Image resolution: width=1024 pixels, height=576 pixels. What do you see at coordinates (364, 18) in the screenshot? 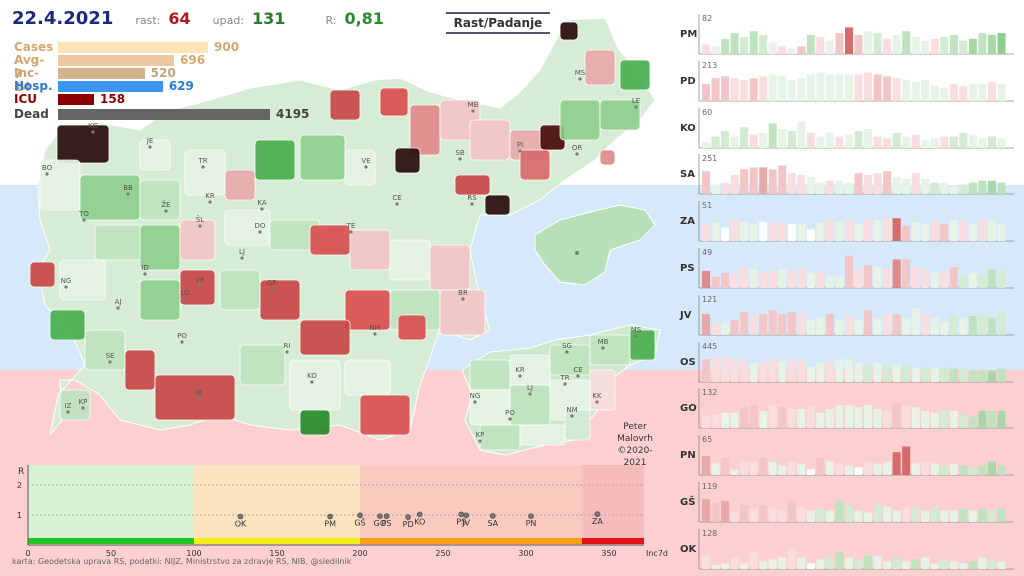
I see `r-value: 0,81` at bounding box center [364, 18].